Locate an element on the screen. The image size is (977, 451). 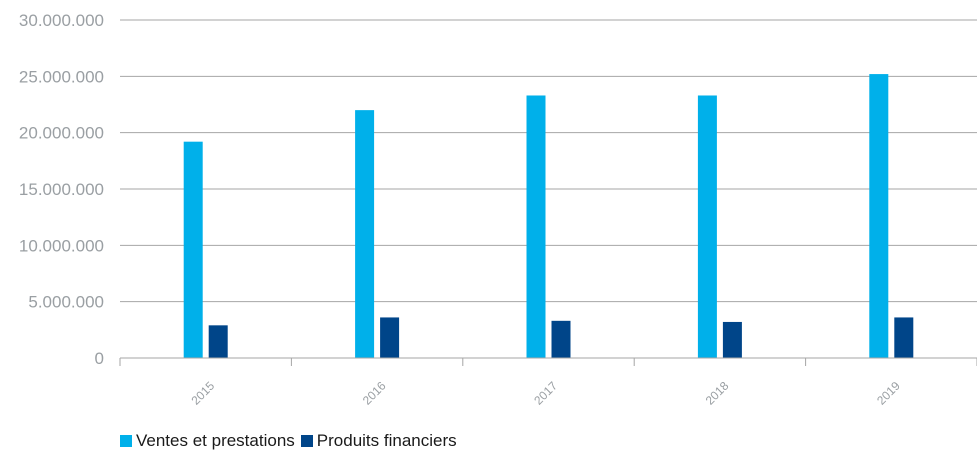
legend-label-ventes: Ventes et prestations is located at coordinates (215, 440).